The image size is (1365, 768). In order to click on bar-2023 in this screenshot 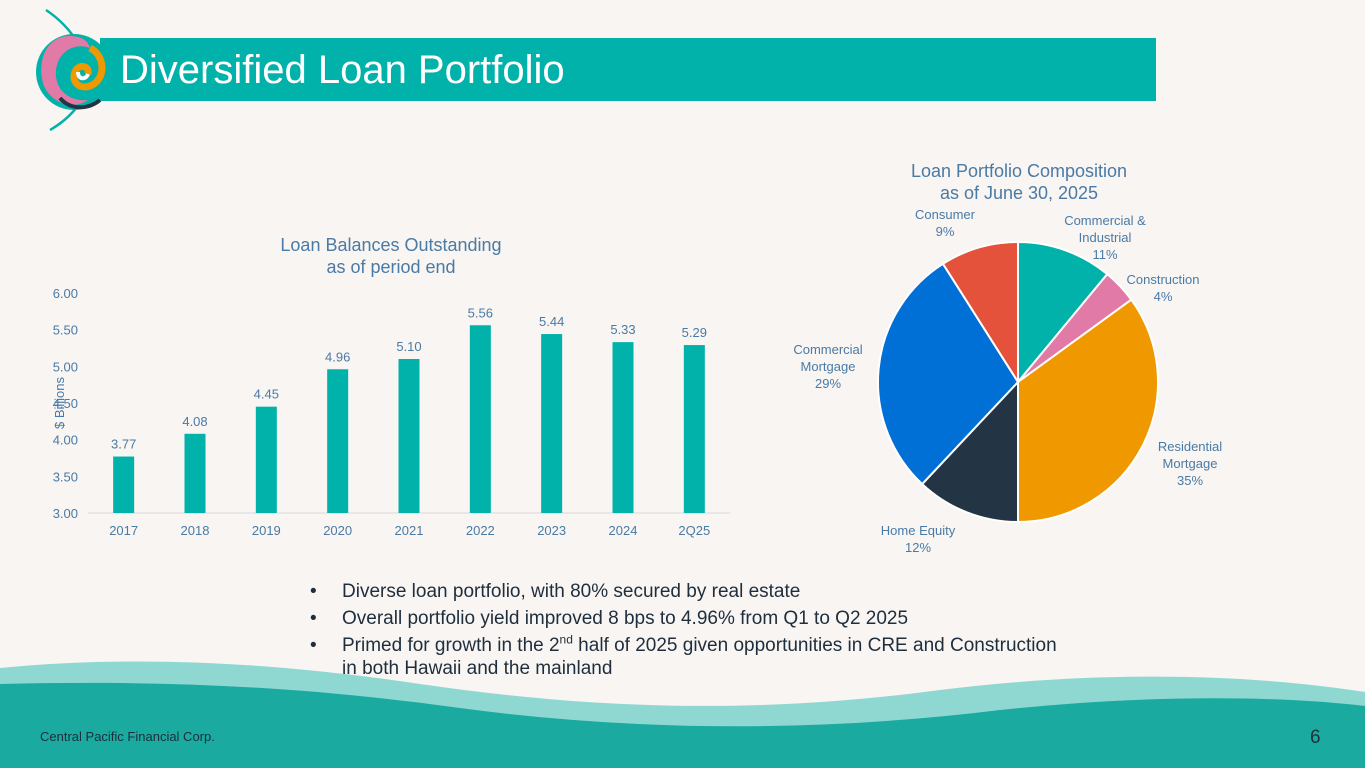, I will do `click(552, 423)`.